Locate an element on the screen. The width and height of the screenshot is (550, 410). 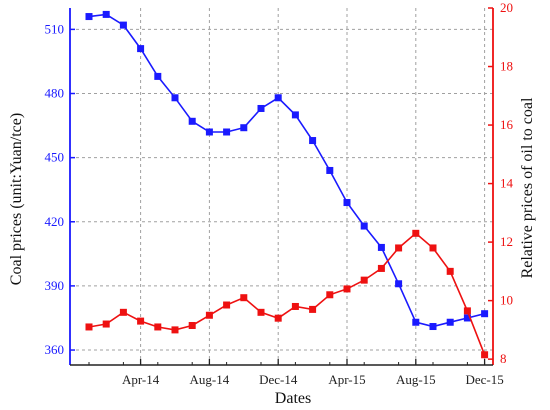
right-tick-label: 8 is located at coordinates (503, 358).